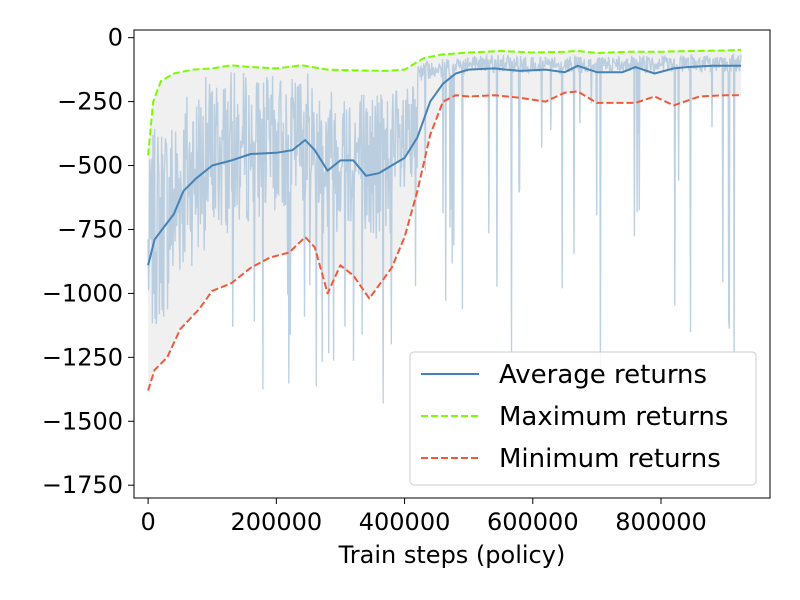 Image resolution: width=800 pixels, height=600 pixels. Describe the element at coordinates (533, 522) in the screenshot. I see `x-tick-label: 600000` at that location.